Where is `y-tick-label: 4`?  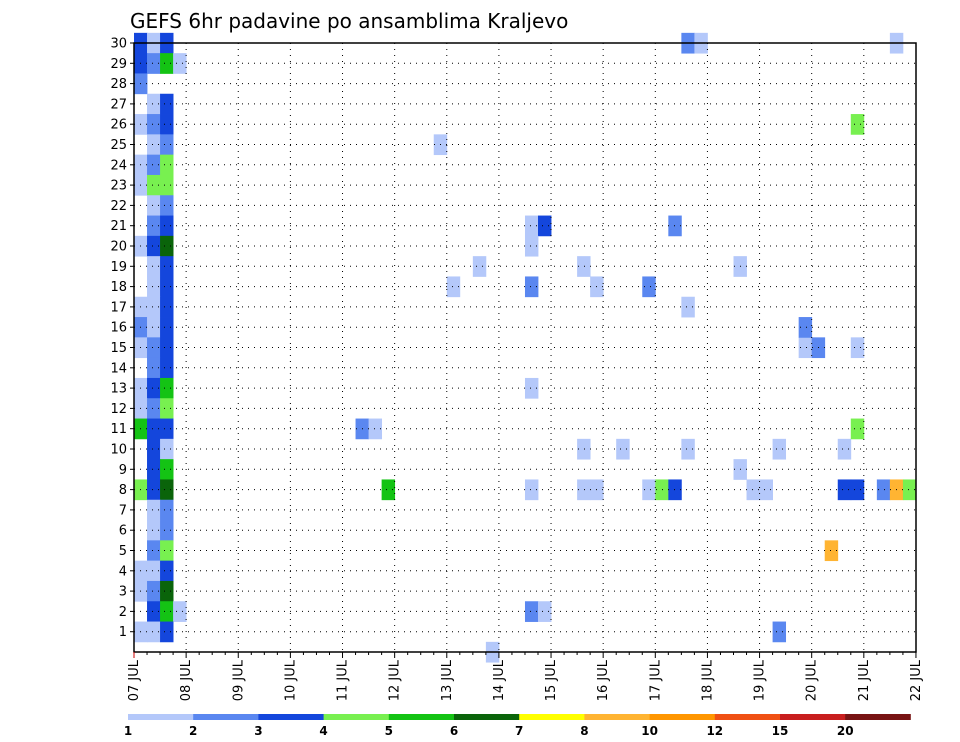 y-tick-label: 4 is located at coordinates (123, 571).